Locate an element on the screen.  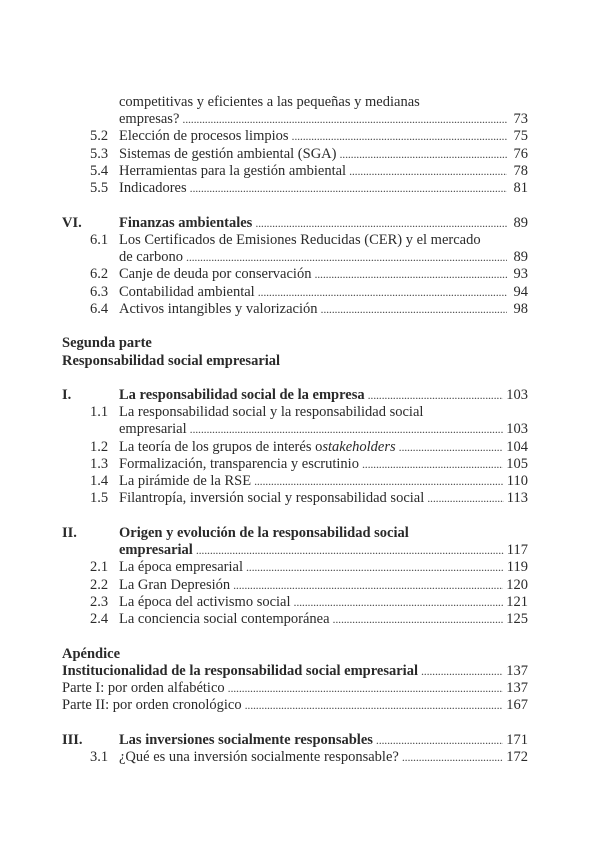
entry-title: Canje de deuda por conservación is located at coordinates (215, 274).